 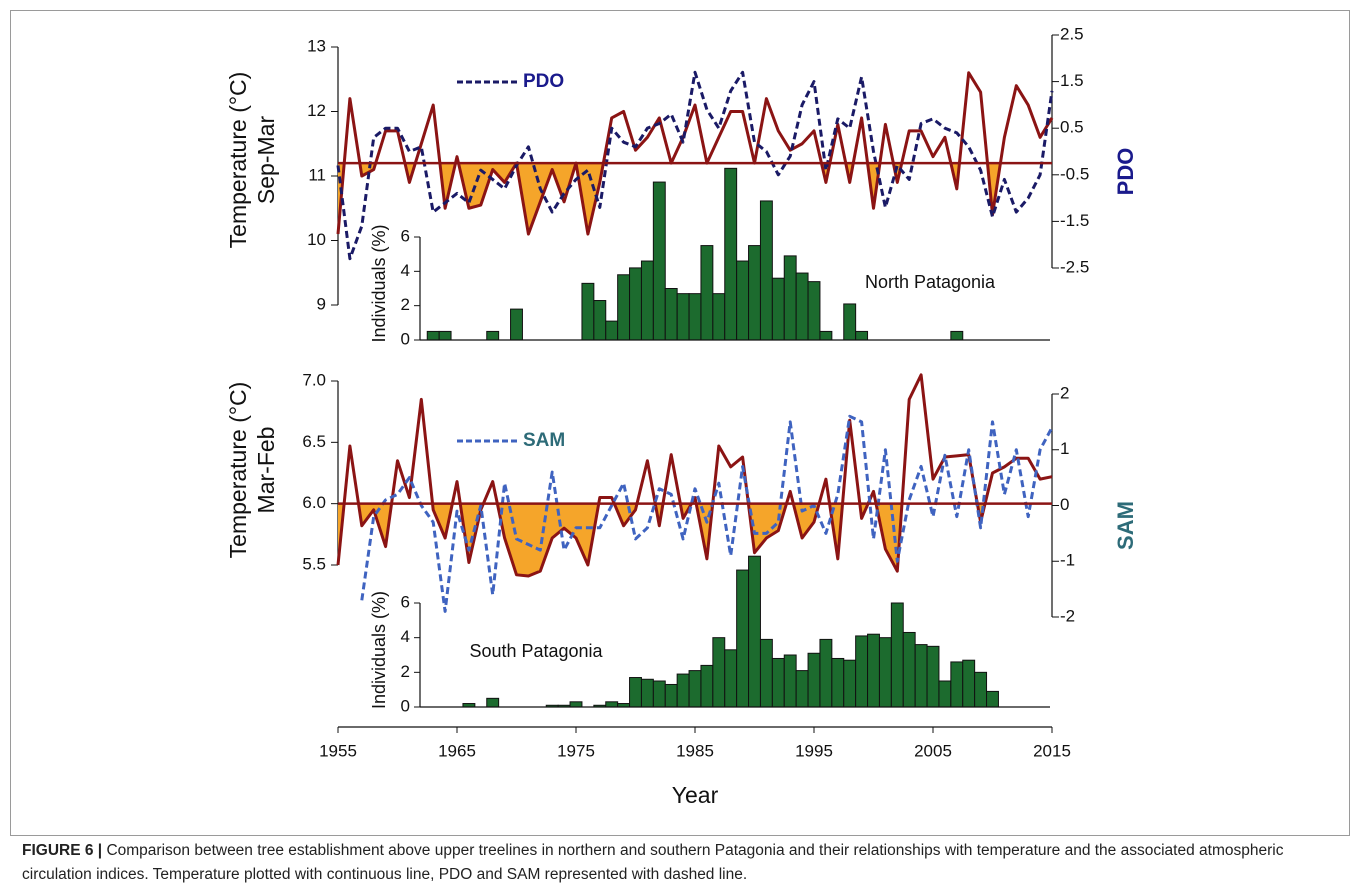 What do you see at coordinates (321, 303) in the screenshot?
I see `y-tick-label: 9` at bounding box center [321, 303].